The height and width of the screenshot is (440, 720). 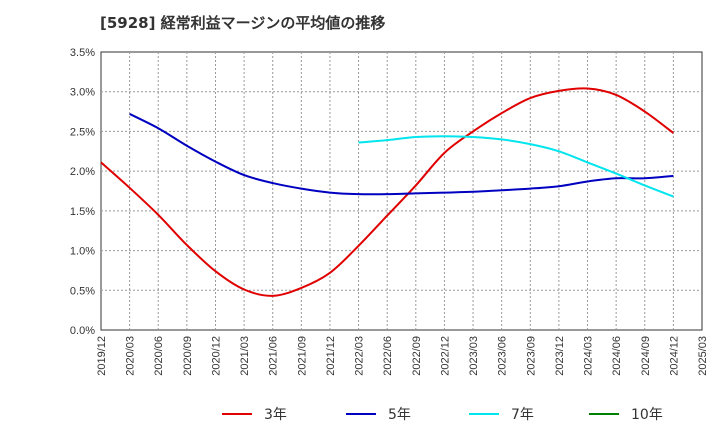 I want to click on legend: 3年 5年 7年 10年, so click(x=442, y=415).